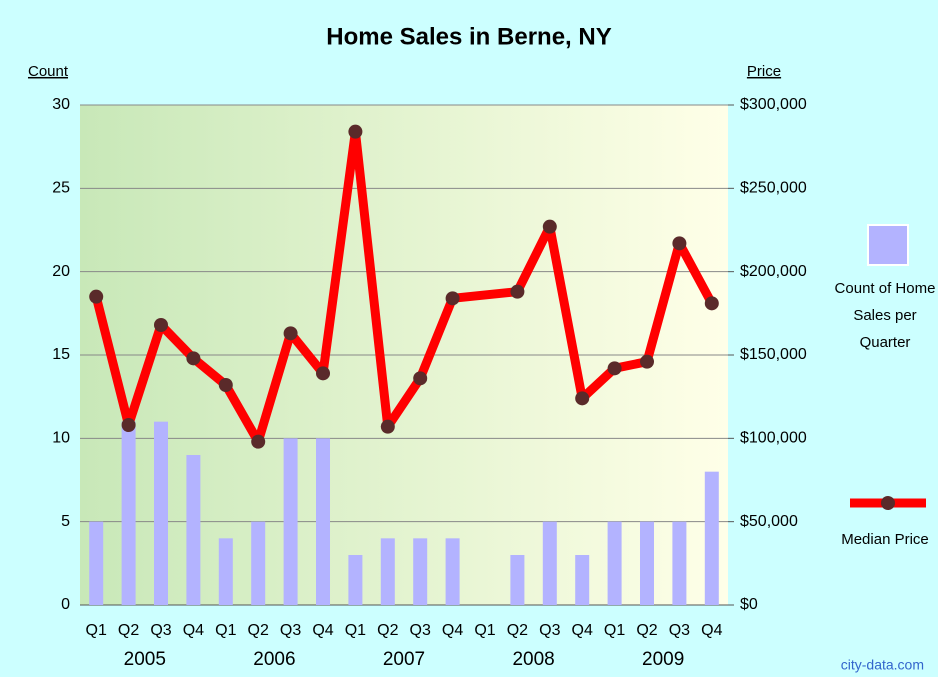 The width and height of the screenshot is (938, 677). What do you see at coordinates (48, 71) in the screenshot?
I see `y-axis-label: Count` at bounding box center [48, 71].